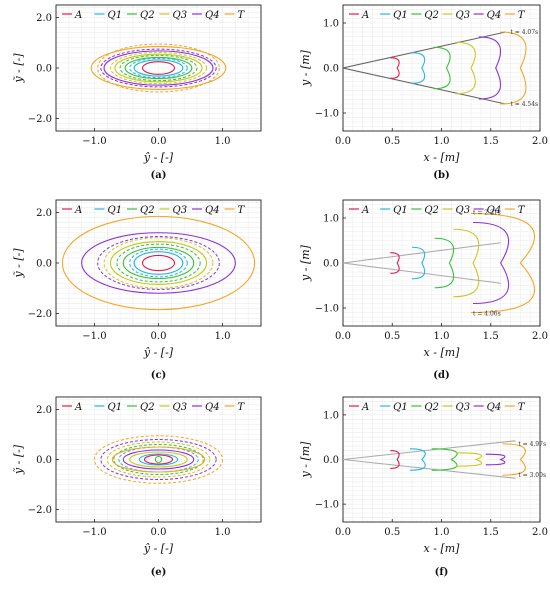 Image resolution: width=550 pixels, height=589 pixels. I want to click on panel-a: ỹ - [-] (a) A Q1 Q2 Q3 Q4 T, so click(137, 92).